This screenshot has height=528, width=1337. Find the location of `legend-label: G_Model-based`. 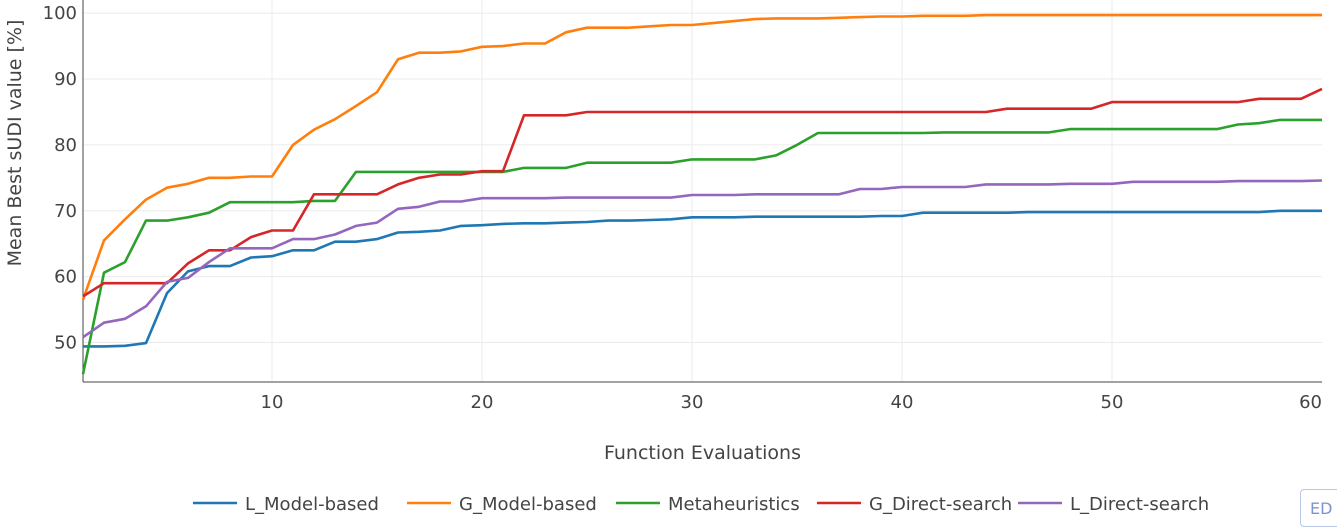

legend-label: G_Model-based is located at coordinates (528, 504).